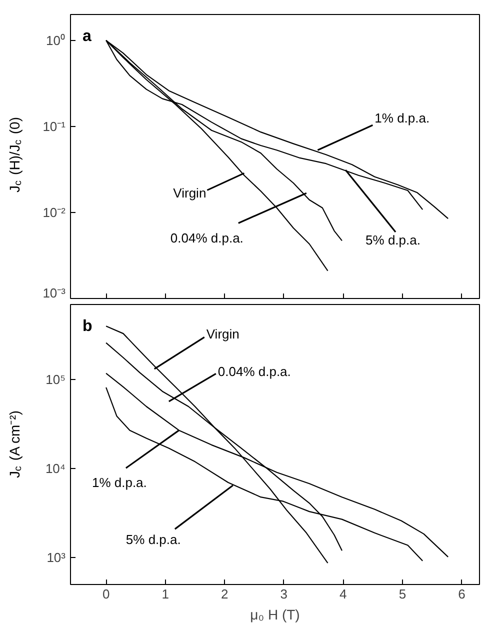 The image size is (489, 634). I want to click on x-axis-title: μ₀ H (T), so click(275, 614).